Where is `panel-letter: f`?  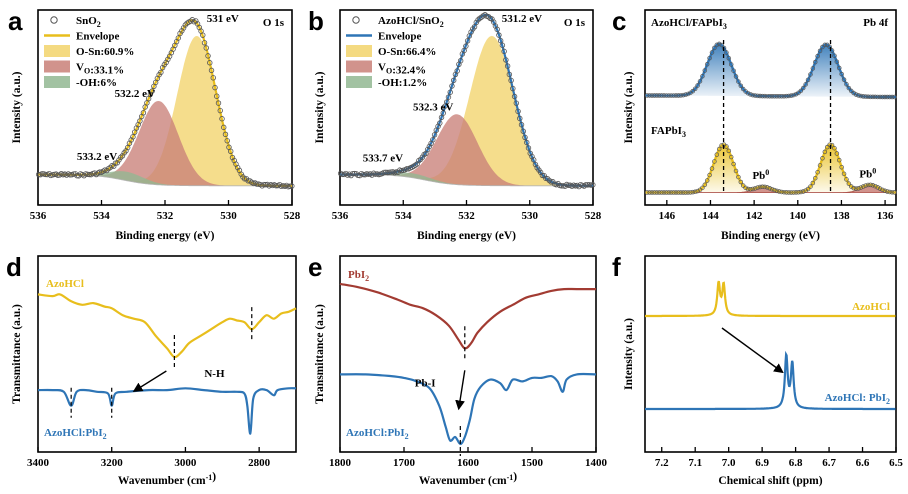
panel-letter: f is located at coordinates (616, 267).